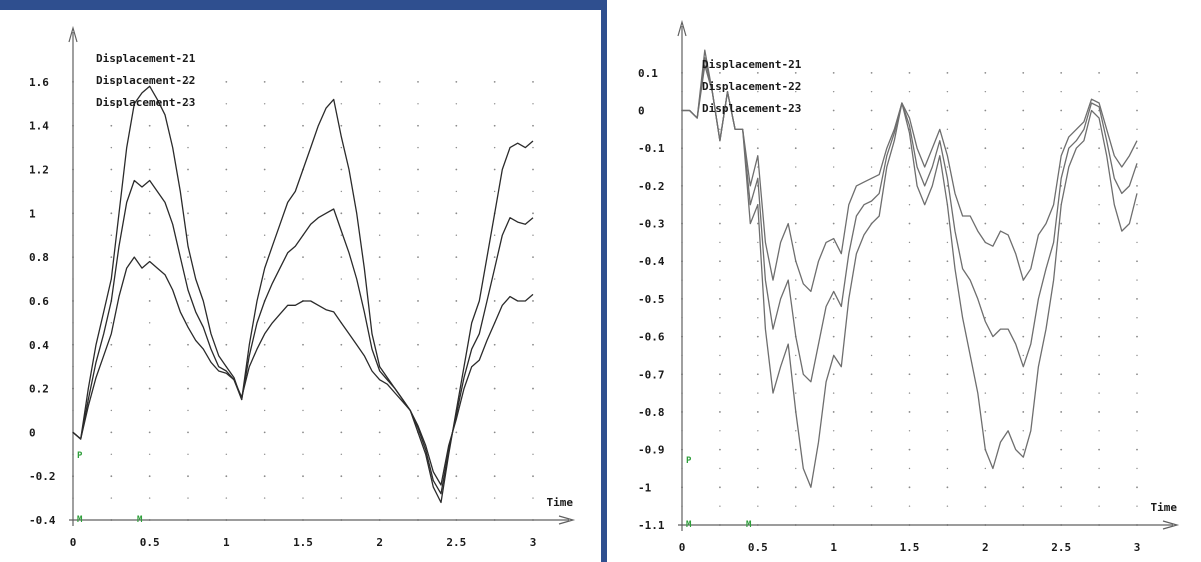  Describe the element at coordinates (226, 542) in the screenshot. I see `x-tick-label: 1` at that location.